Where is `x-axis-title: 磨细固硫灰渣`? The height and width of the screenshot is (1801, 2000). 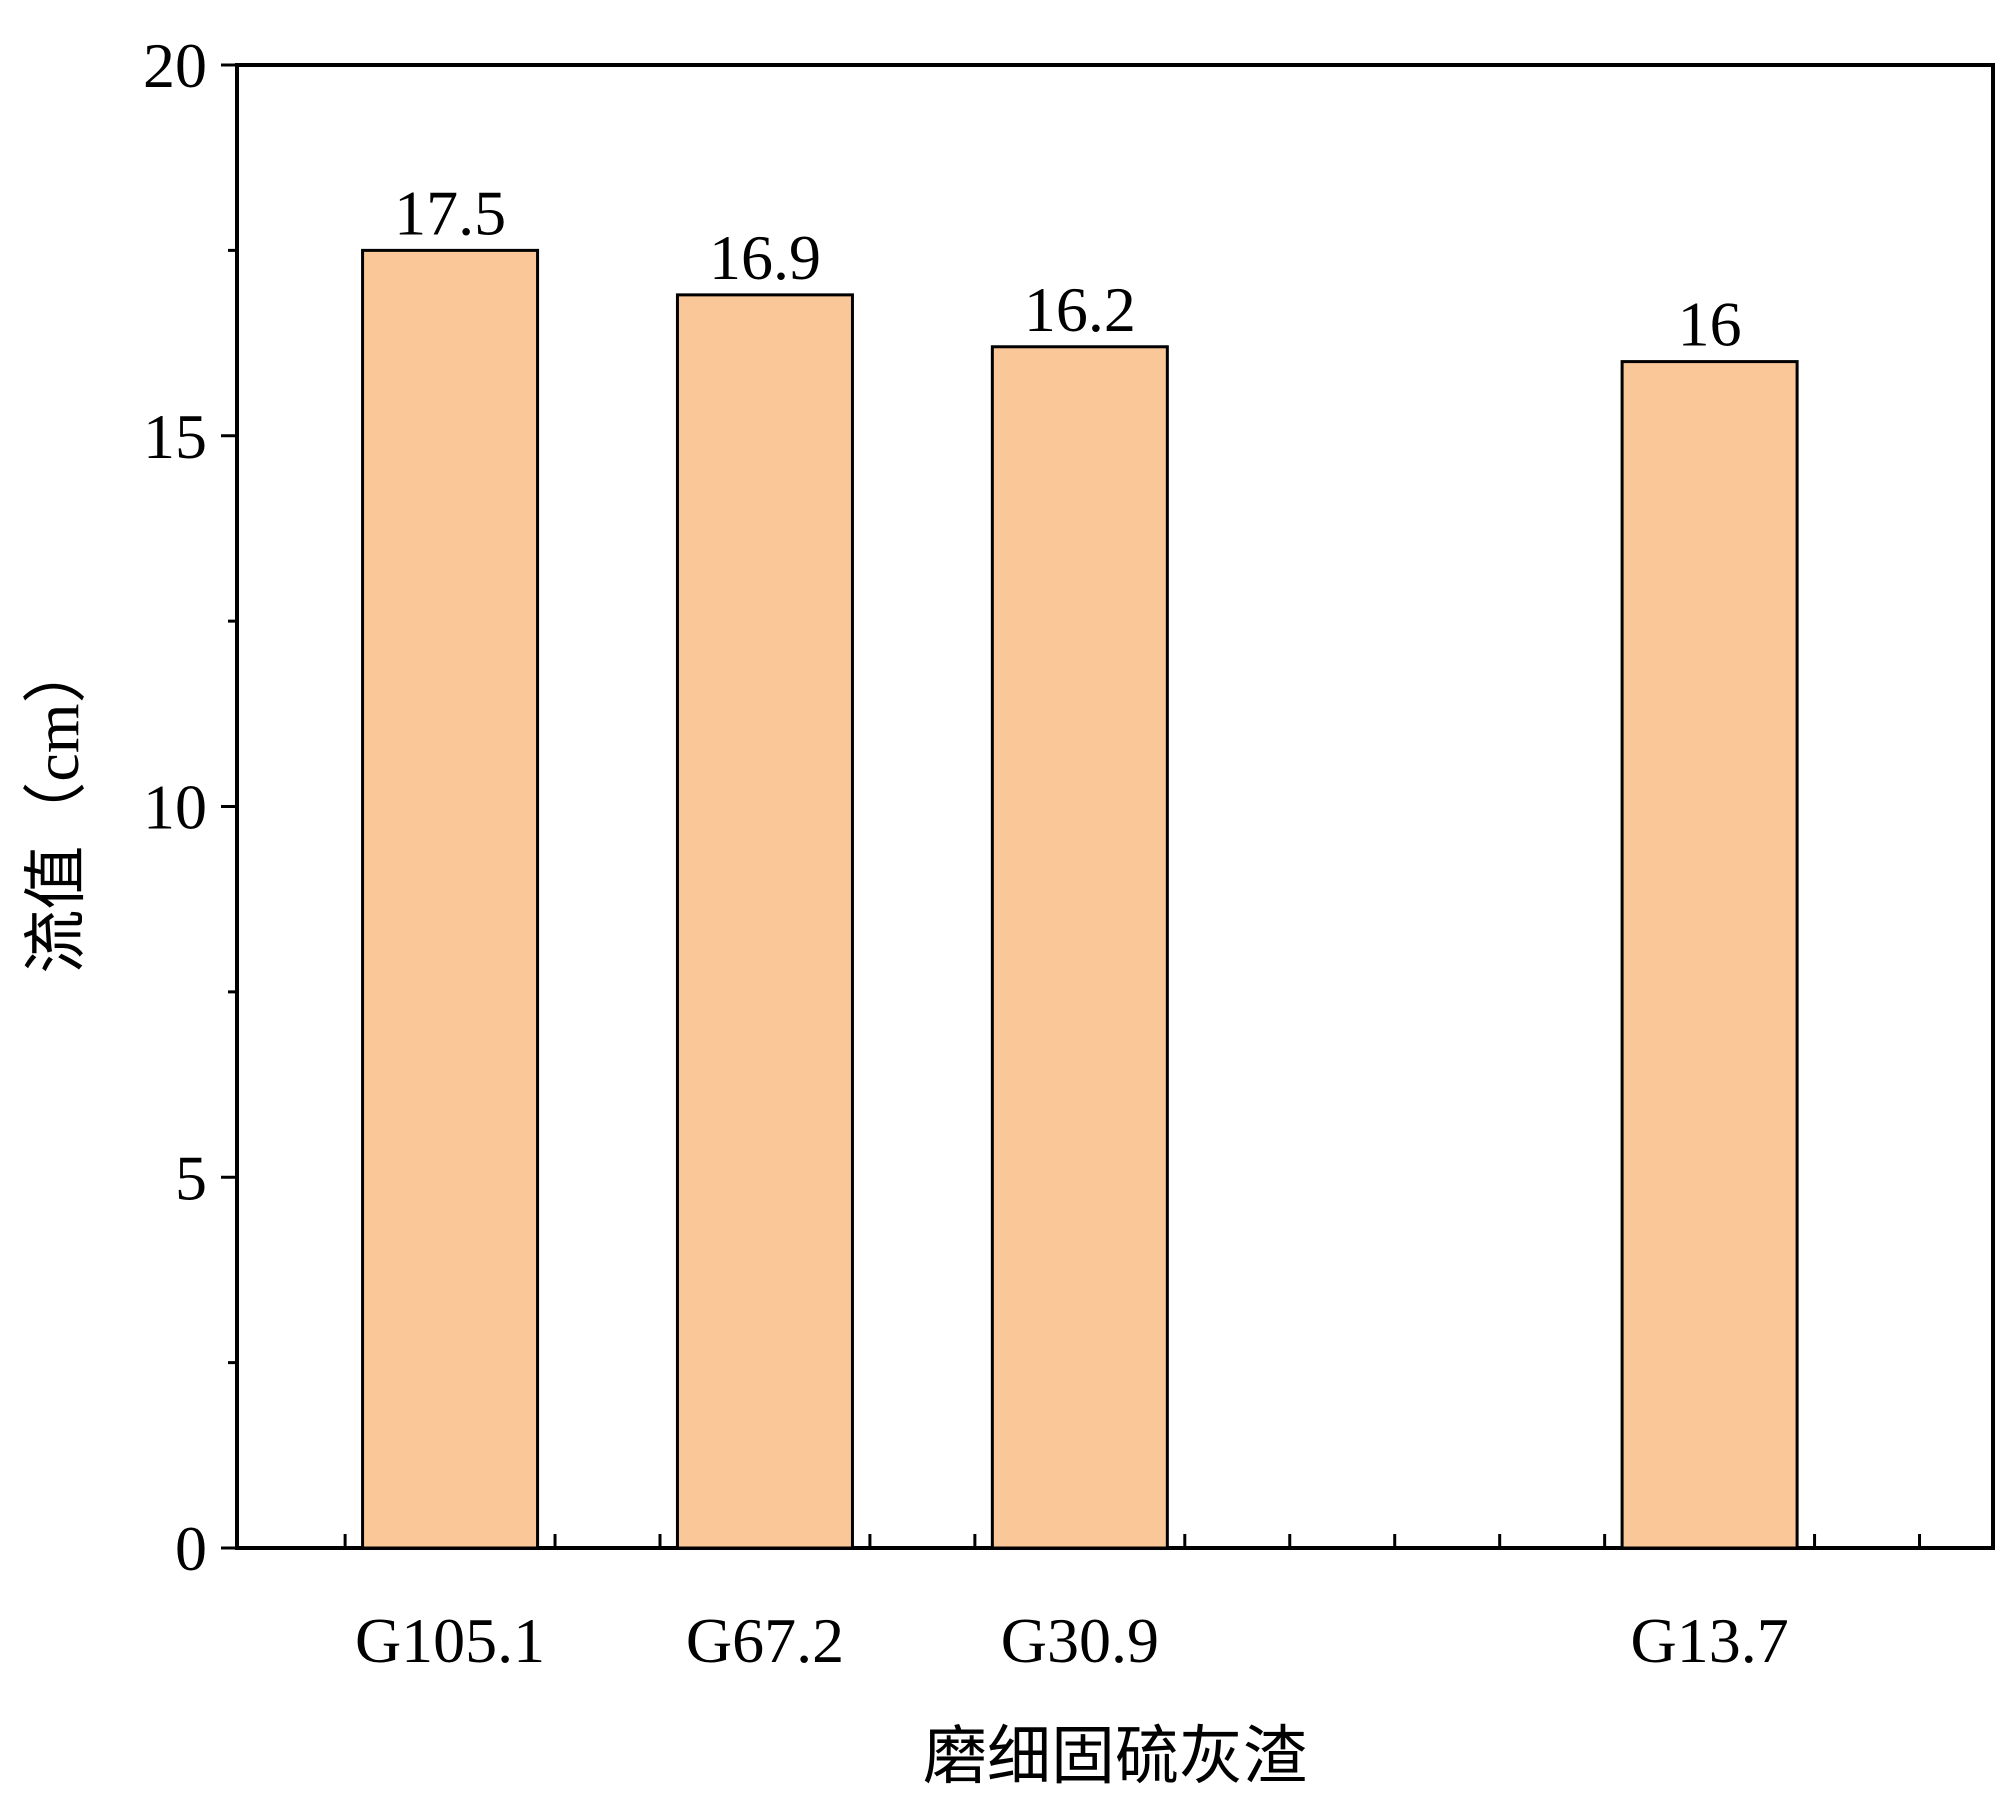 x-axis-title: 磨细固硫灰渣 is located at coordinates (1115, 1756).